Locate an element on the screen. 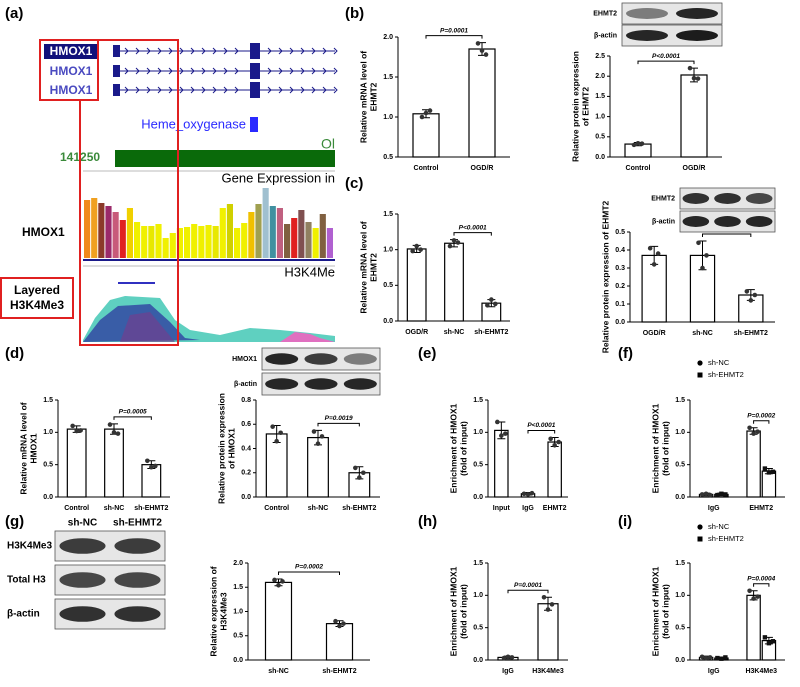 The height and width of the screenshot is (687, 800). y-tick-label: 0.2 is located at coordinates (620, 286).